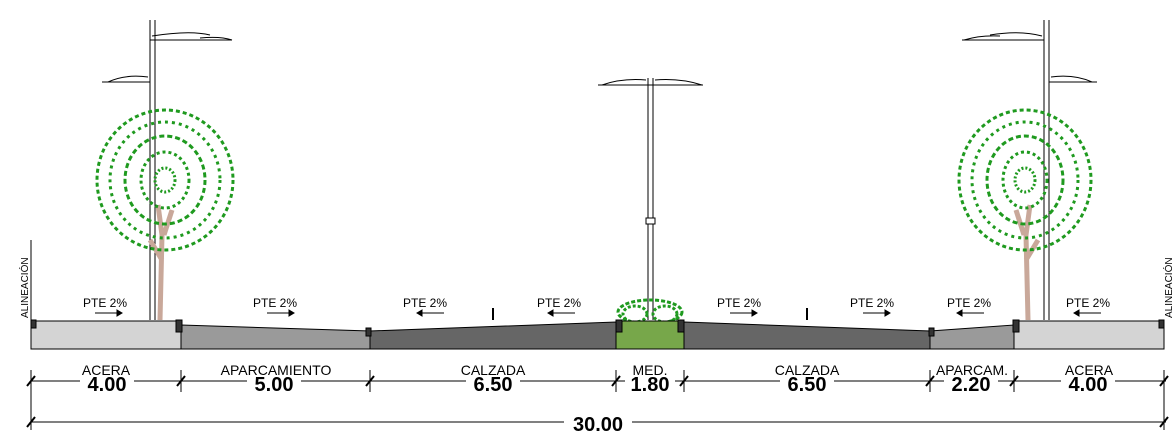 The image size is (1173, 441). What do you see at coordinates (24, 287) in the screenshot?
I see `alineacion-label-left: ALINEACIÓN` at bounding box center [24, 287].